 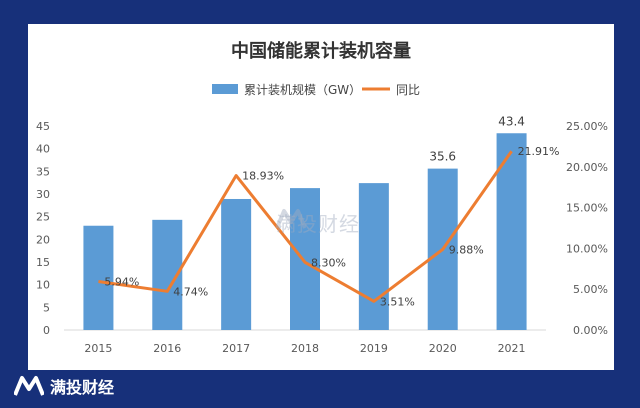 I want to click on watermark-text: 满投财经, so click(x=318, y=224).